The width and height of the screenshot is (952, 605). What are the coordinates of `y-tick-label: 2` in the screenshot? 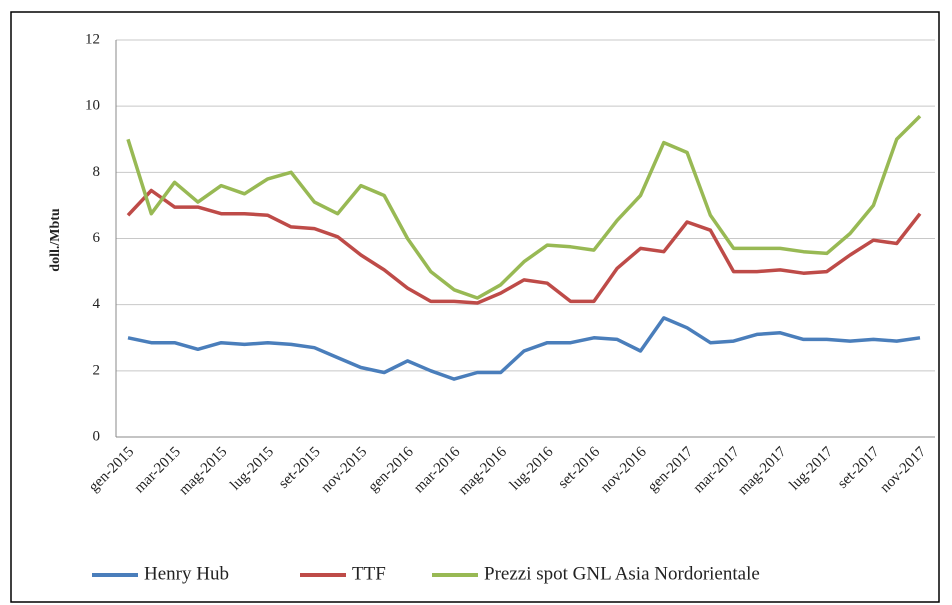 It's located at (97, 370).